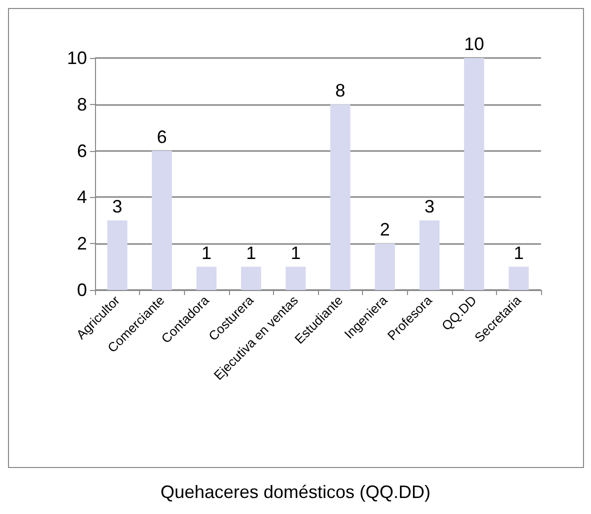  Describe the element at coordinates (76, 58) in the screenshot. I see `y-tick-label: 10` at that location.